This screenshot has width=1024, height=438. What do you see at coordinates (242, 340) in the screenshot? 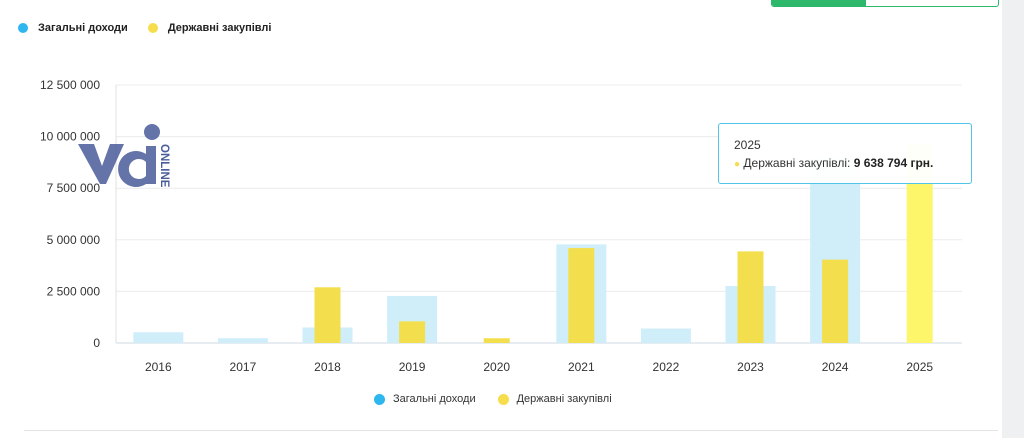
I see `bar-income-2017` at bounding box center [242, 340].